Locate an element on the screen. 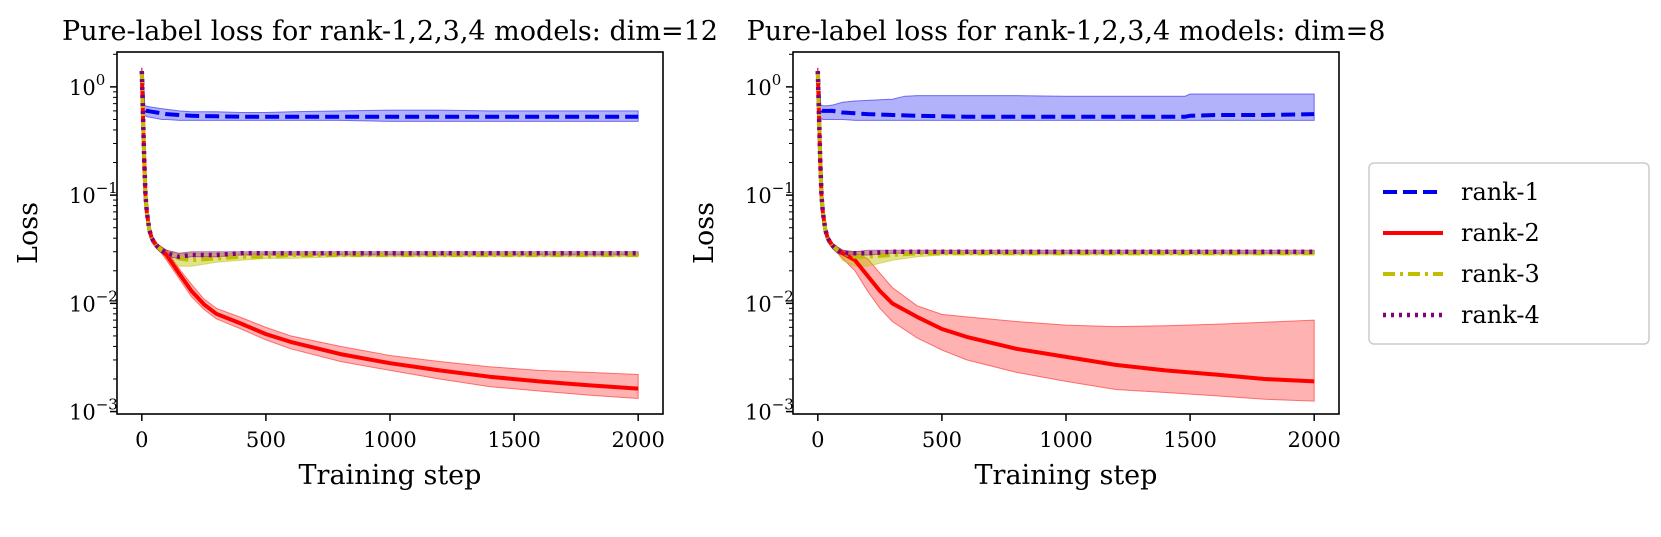 This screenshot has width=1661, height=537. rank-1-legend-label: rank-1 is located at coordinates (1500, 192).